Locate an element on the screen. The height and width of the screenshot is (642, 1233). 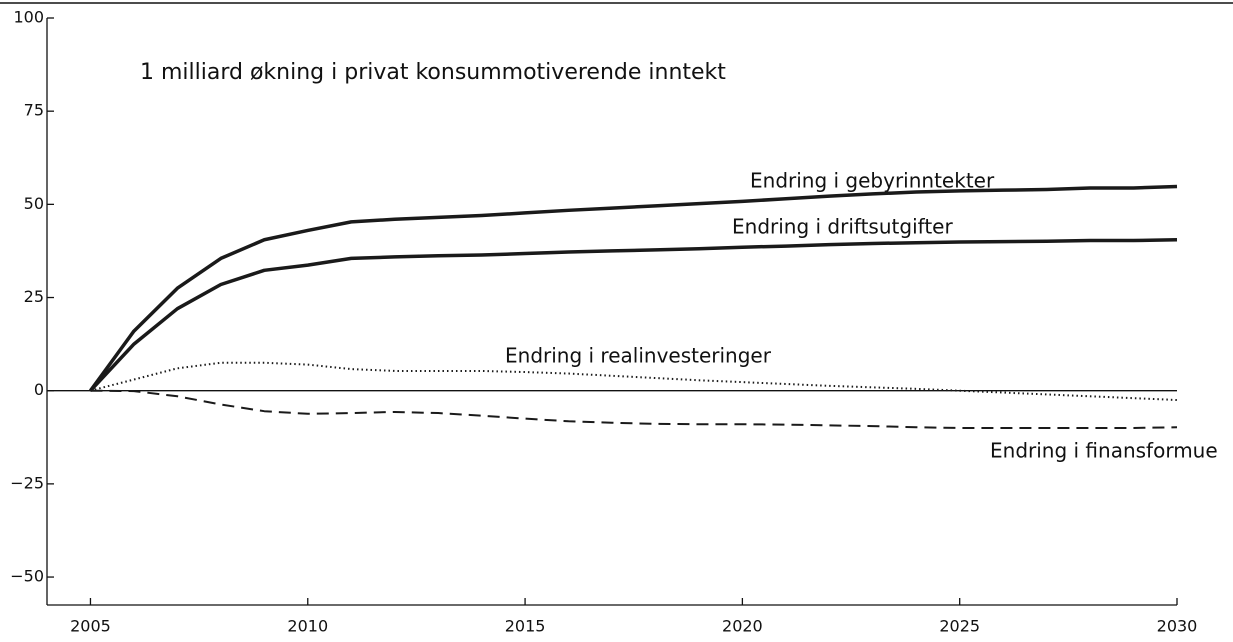
x-tick-label: 2005 is located at coordinates (90, 626).